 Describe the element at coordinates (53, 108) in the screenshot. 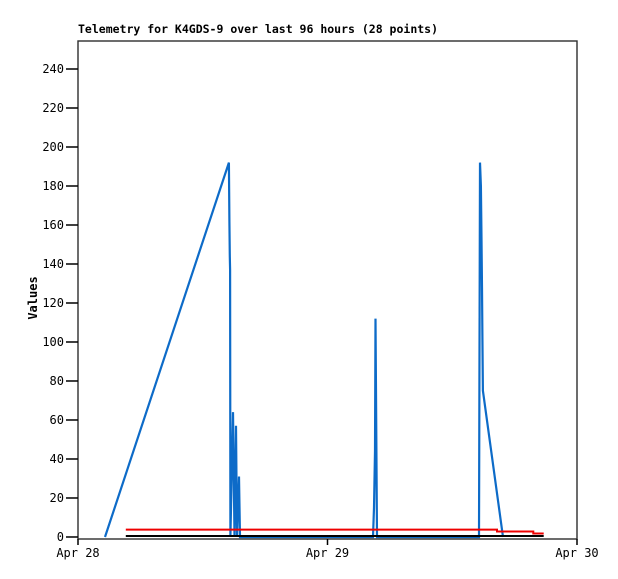

I see `y-tick-label: 220` at that location.